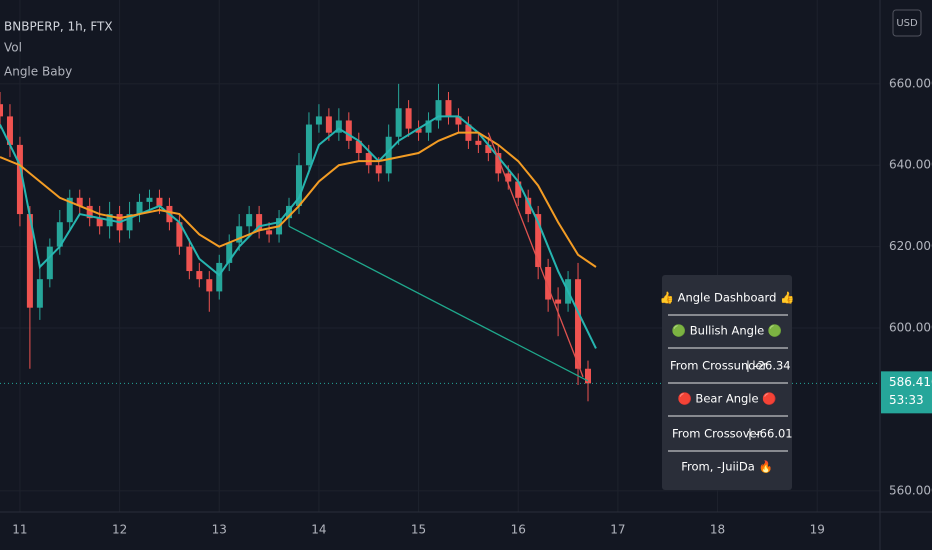 This screenshot has height=550, width=932. I want to click on x-tick-label: 16, so click(518, 530).